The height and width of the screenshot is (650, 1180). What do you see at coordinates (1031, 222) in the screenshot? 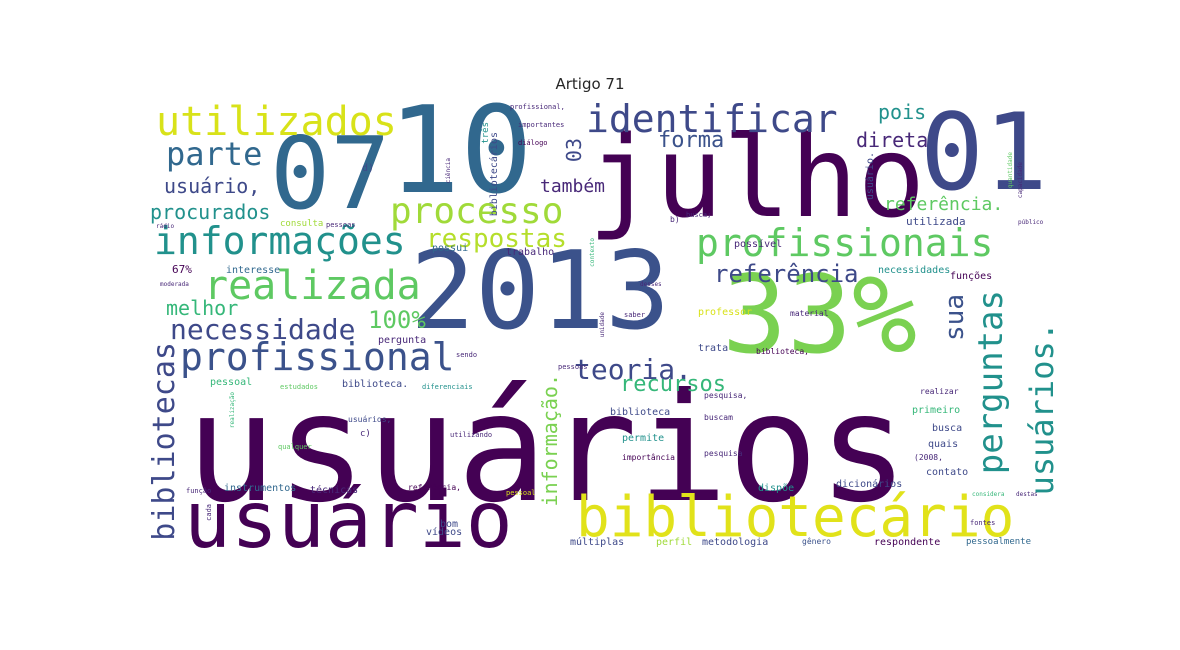
I see `cloud-word: público` at bounding box center [1031, 222].